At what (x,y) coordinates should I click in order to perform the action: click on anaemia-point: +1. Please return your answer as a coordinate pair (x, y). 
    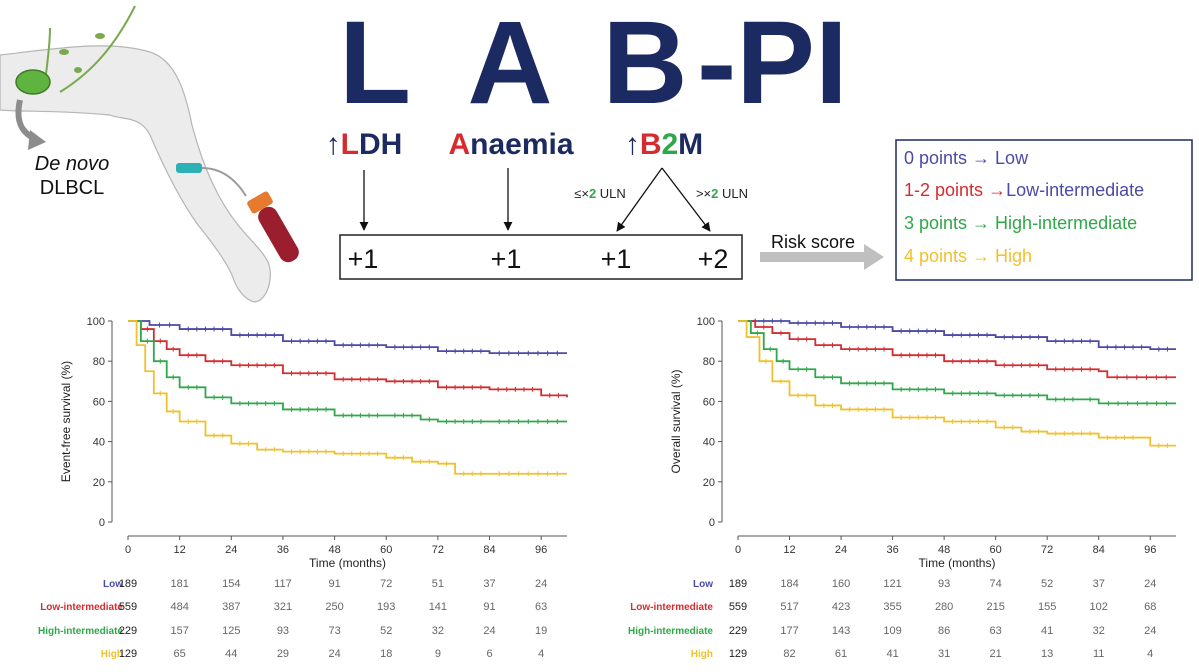
    Looking at the image, I should click on (506, 259).